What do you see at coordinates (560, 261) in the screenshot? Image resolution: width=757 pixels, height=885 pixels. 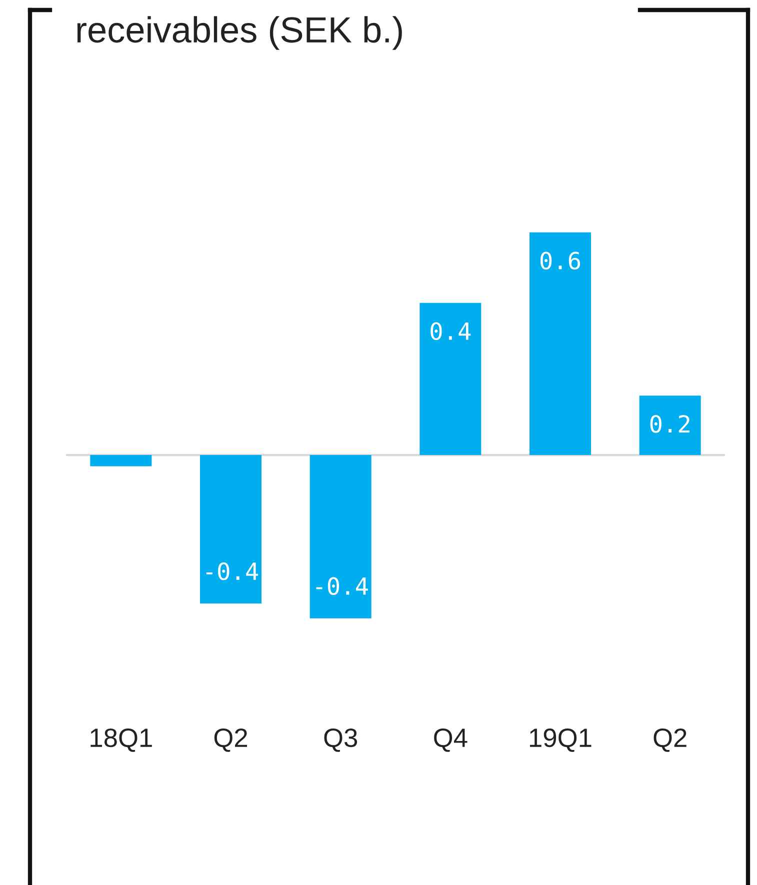 I see `data-label: 0.6` at bounding box center [560, 261].